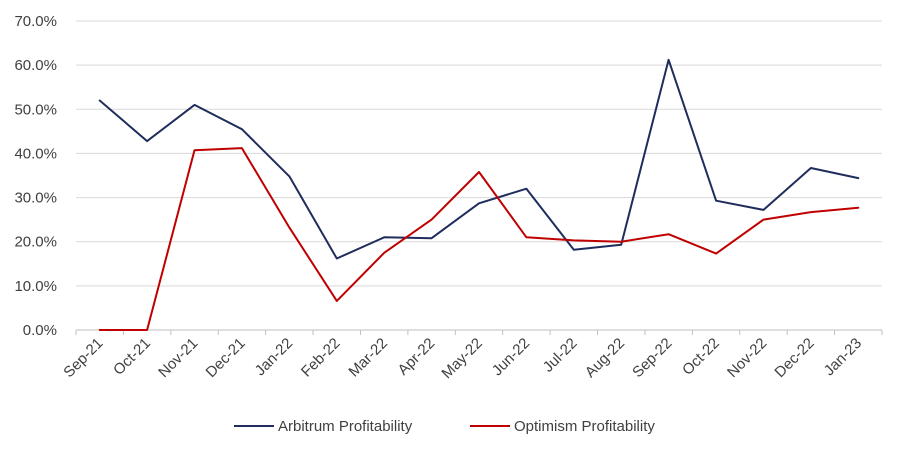 Image resolution: width=904 pixels, height=456 pixels. I want to click on y-tick-label: 30.0%, so click(35, 198).